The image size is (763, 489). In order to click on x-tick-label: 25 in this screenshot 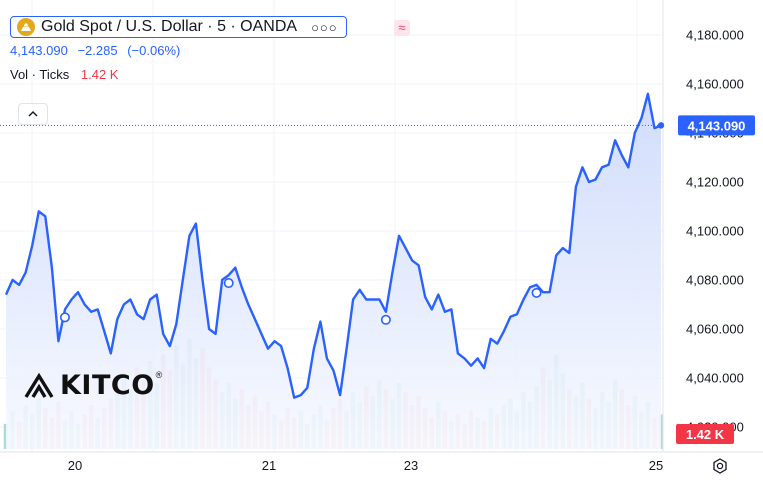, I will do `click(656, 465)`.